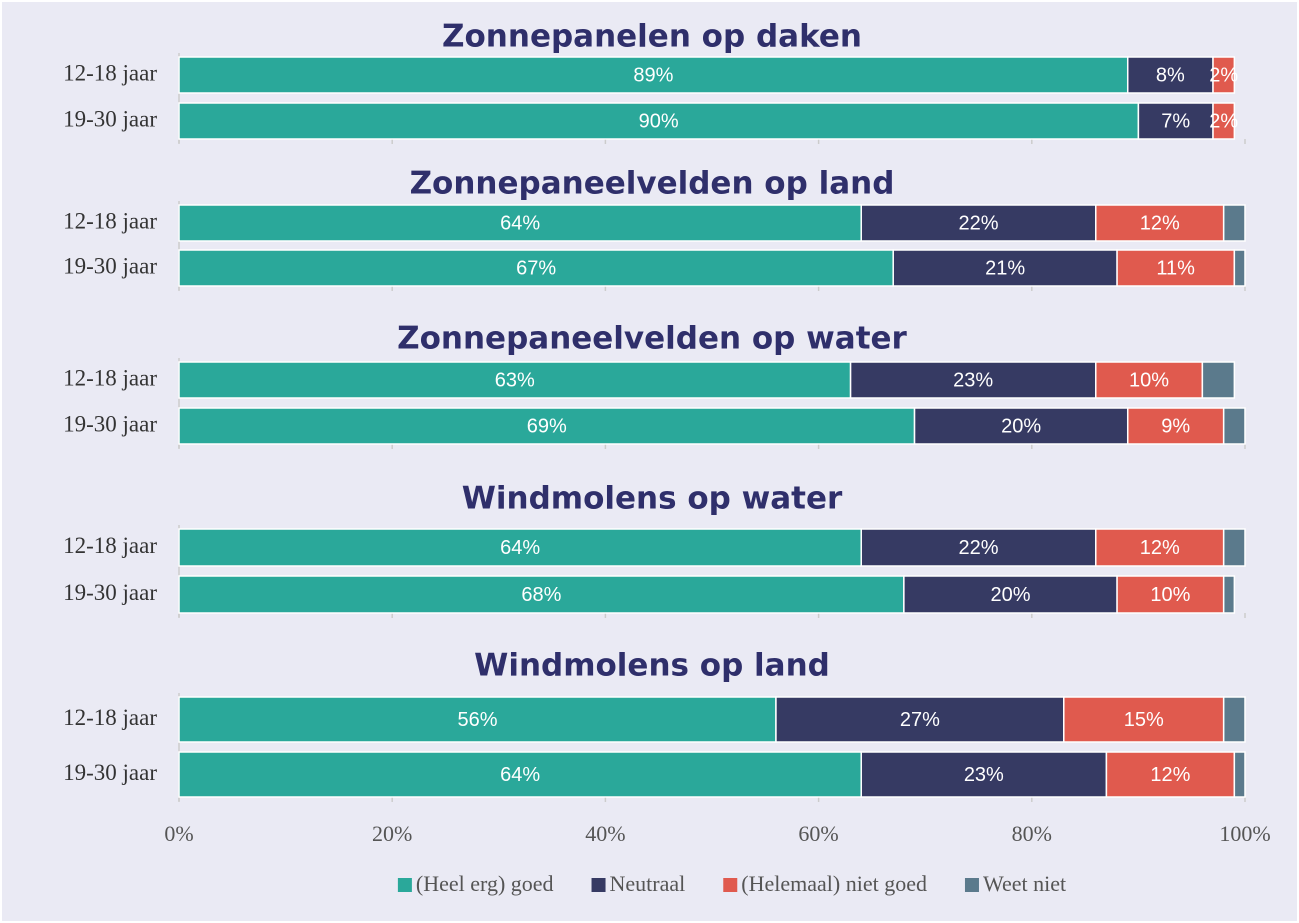 Image resolution: width=1299 pixels, height=923 pixels. What do you see at coordinates (605, 833) in the screenshot?
I see `x-tick-label: 40%` at bounding box center [605, 833].